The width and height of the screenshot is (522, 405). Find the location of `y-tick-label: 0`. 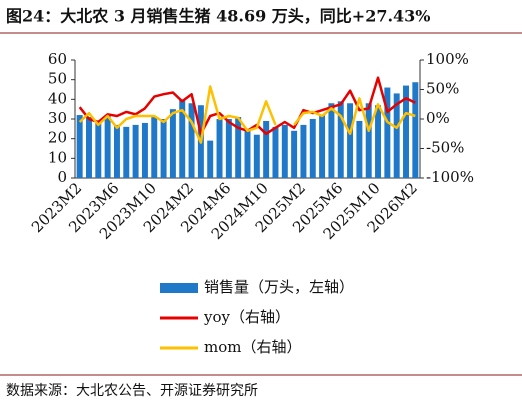

y-tick-label: 0 is located at coordinates (62, 177).